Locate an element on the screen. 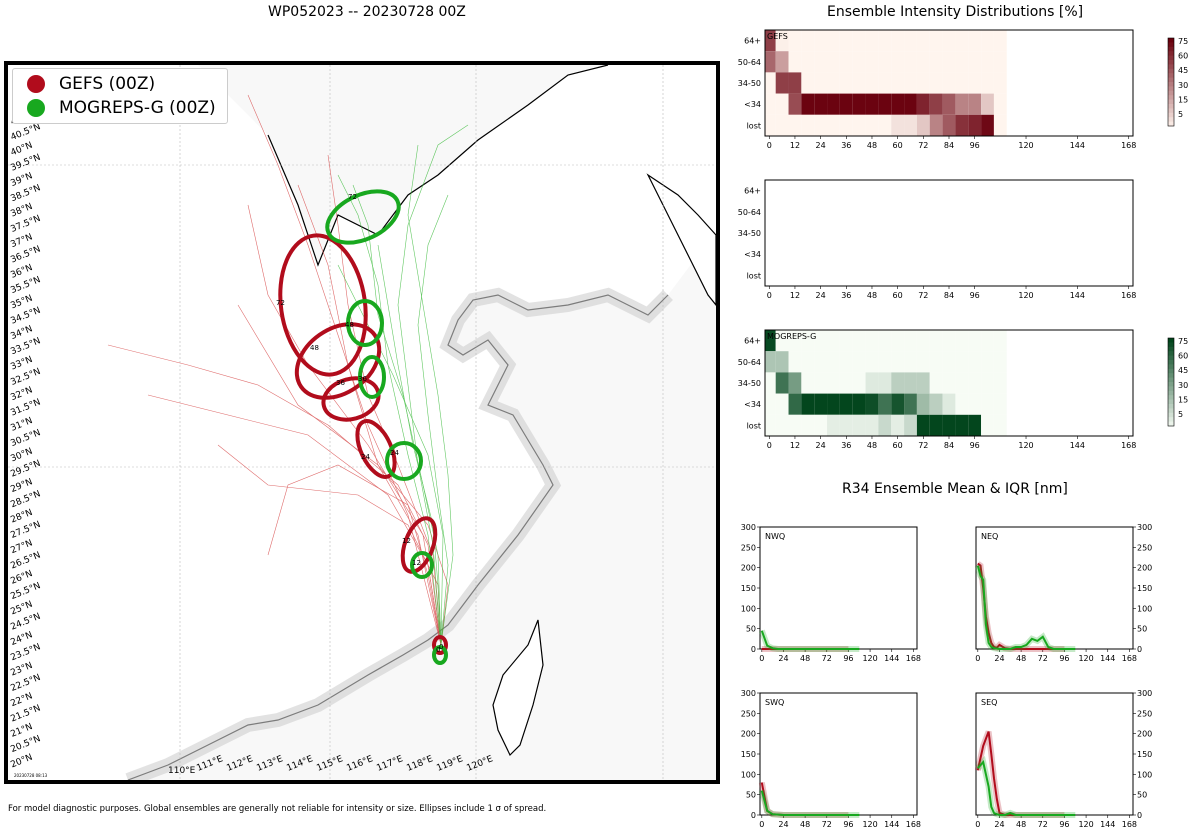 Image resolution: width=1200 pixels, height=840 pixels. ellipse-label-gefs-48: 48 is located at coordinates (314, 348).